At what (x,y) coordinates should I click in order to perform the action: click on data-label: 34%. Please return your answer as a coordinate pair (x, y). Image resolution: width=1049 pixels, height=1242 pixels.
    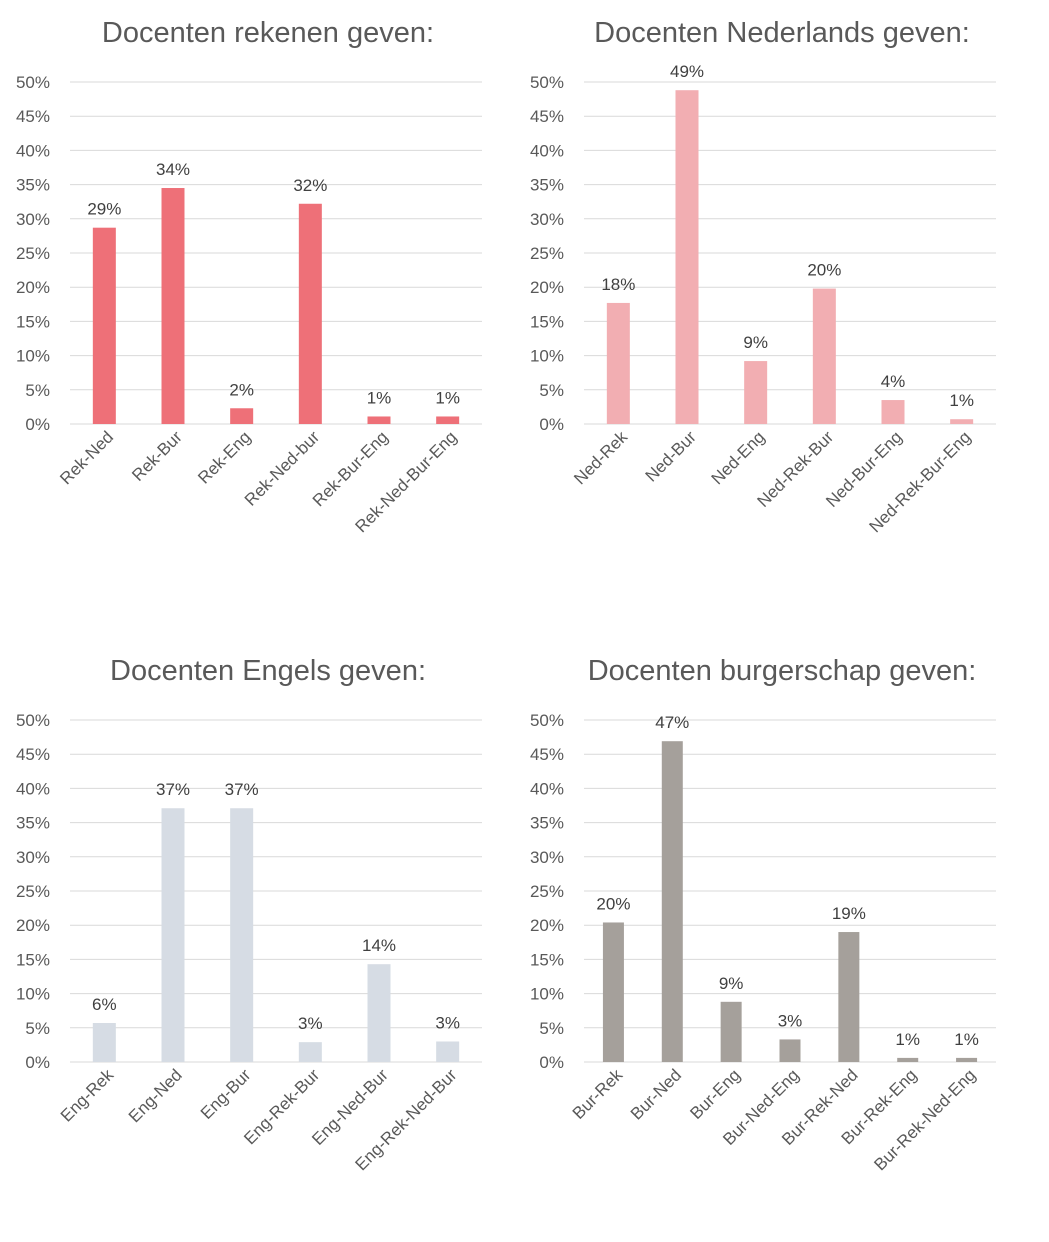
    Looking at the image, I should click on (173, 169).